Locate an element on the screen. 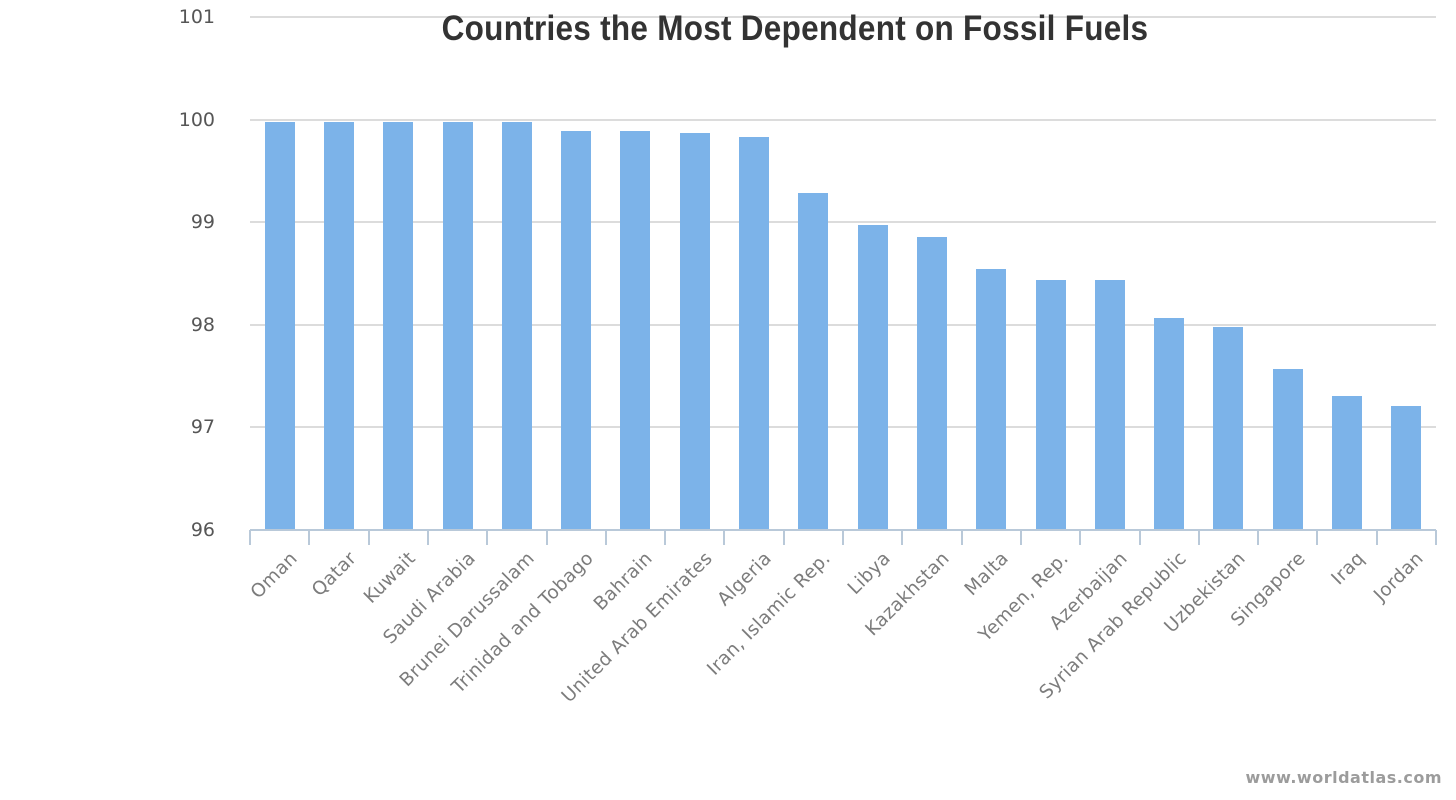 The height and width of the screenshot is (800, 1456). y-axis-label: 97 is located at coordinates (202, 427).